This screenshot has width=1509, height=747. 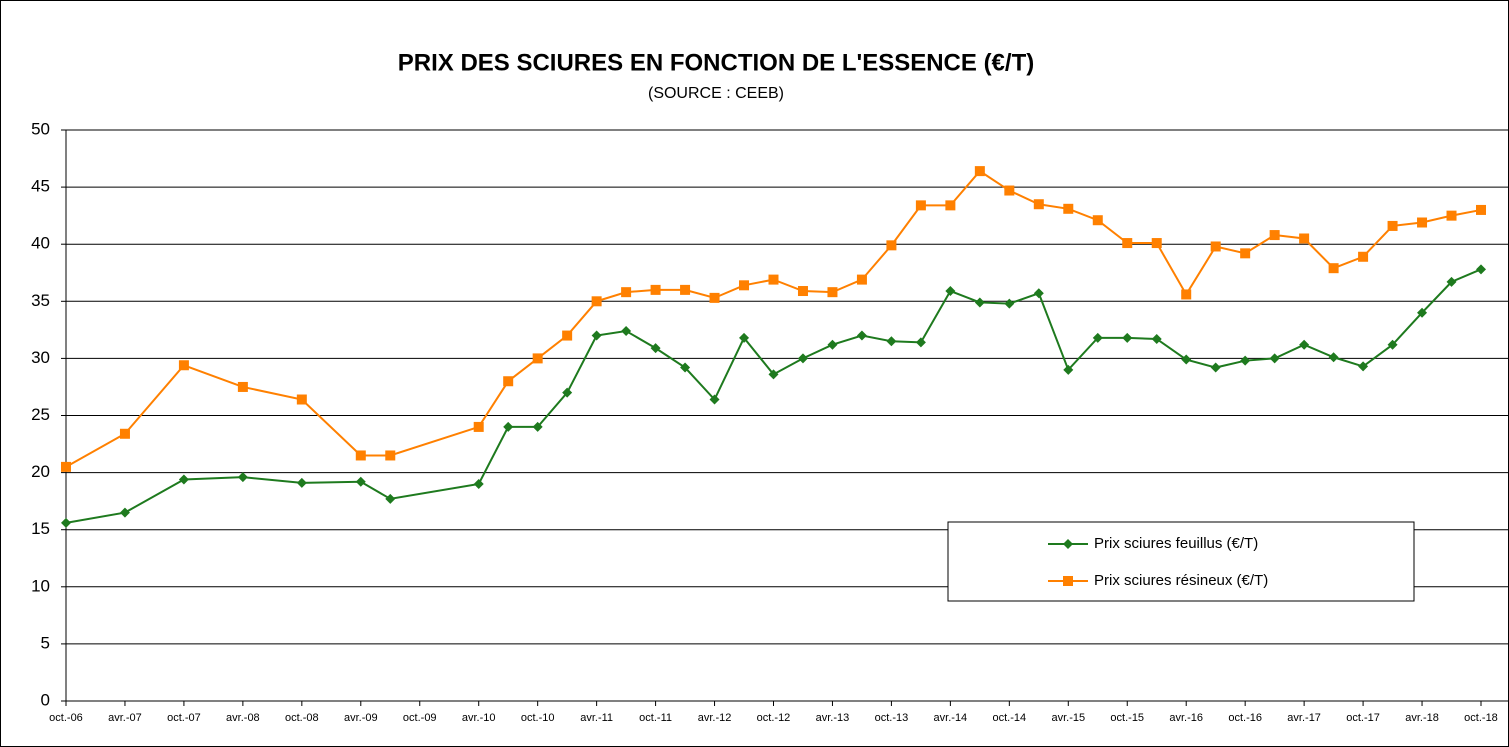 I want to click on x-tick-label: oct.-10, so click(x=538, y=718).